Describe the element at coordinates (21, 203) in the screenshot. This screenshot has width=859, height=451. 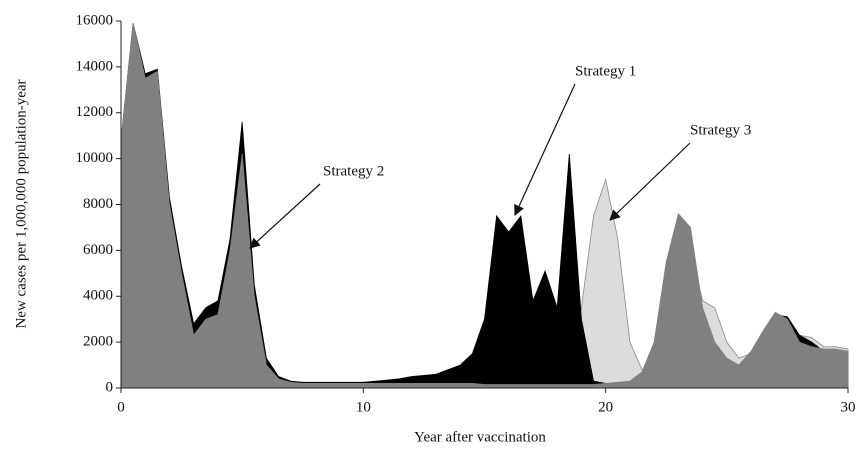
I see `y-axis-title: New cases per 1,000,000 population-year` at that location.